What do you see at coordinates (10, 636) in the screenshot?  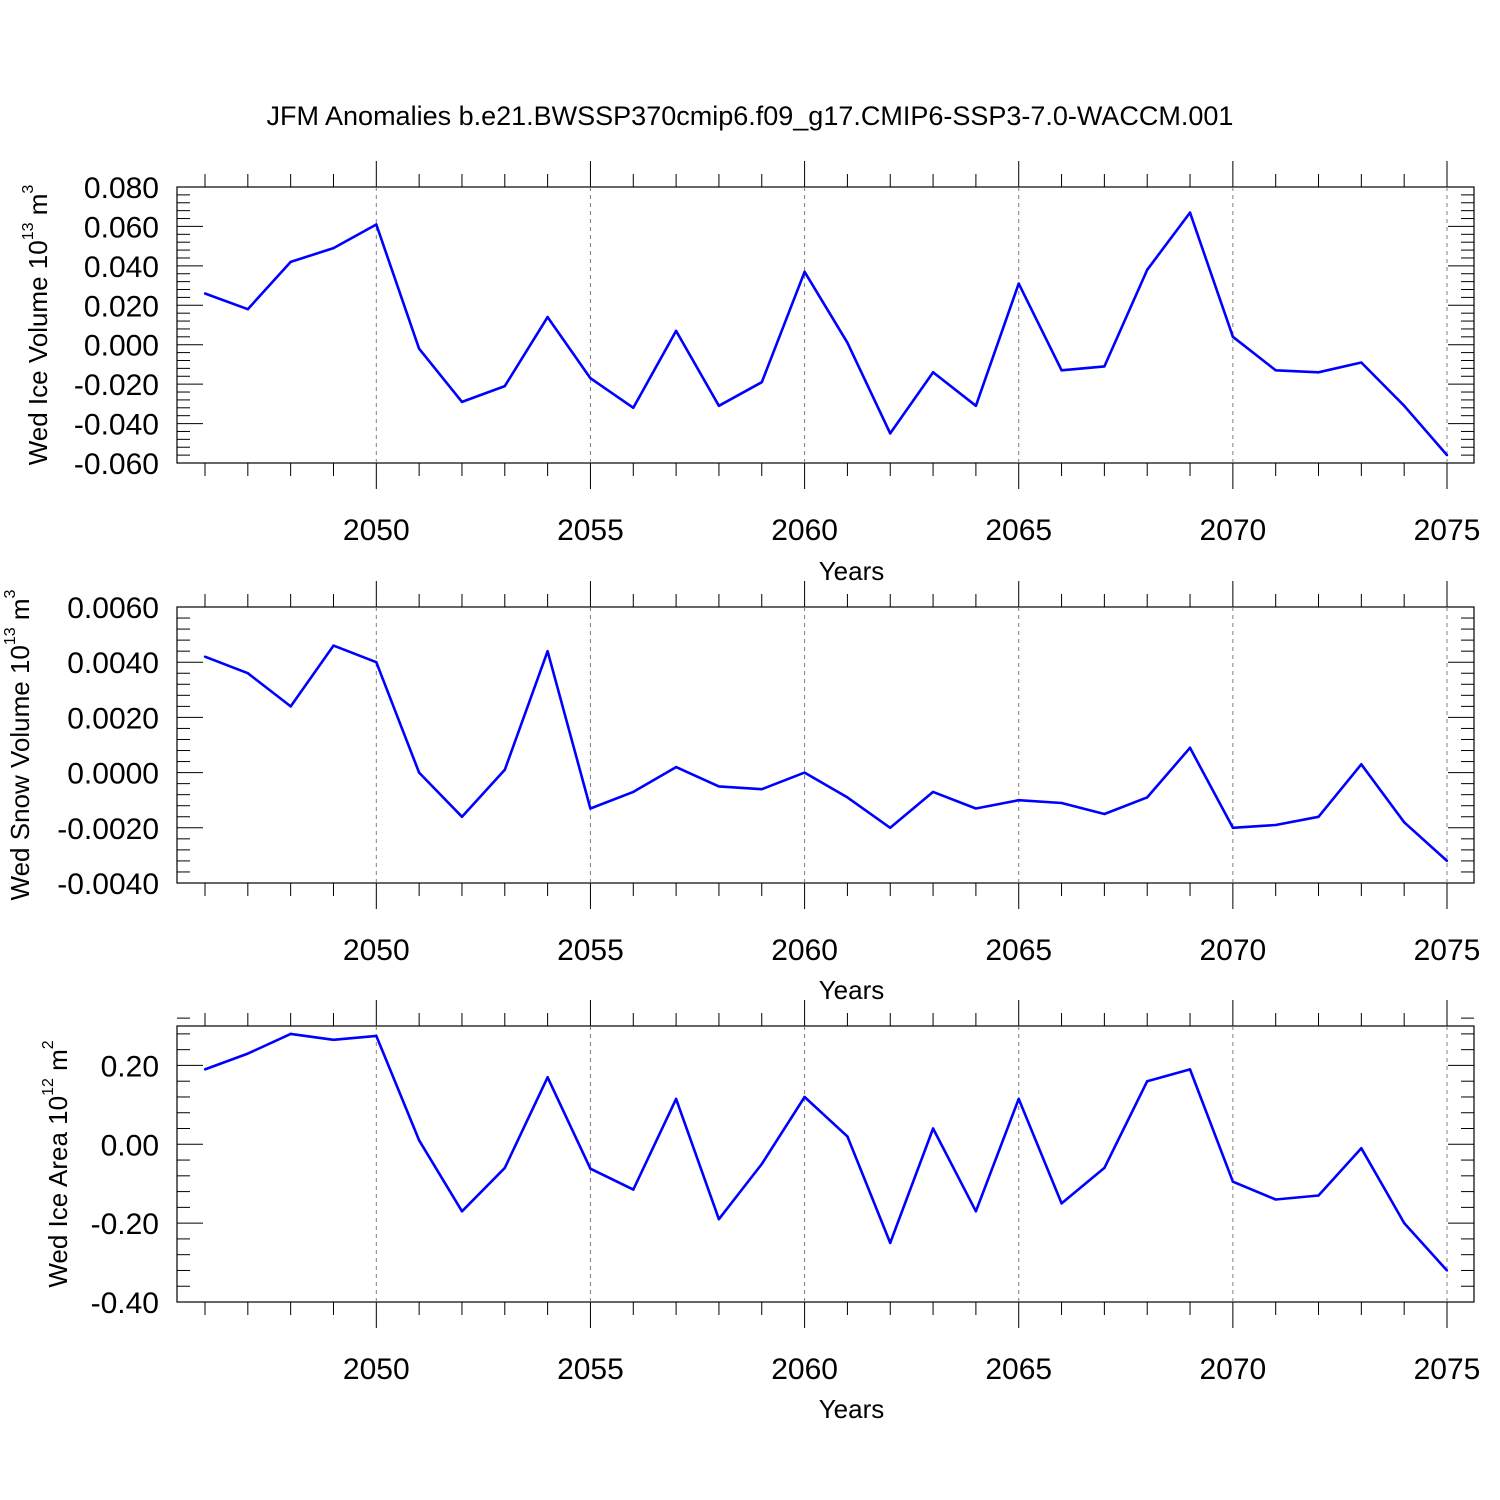 I see `y-axis-label-exp: 13` at bounding box center [10, 636].